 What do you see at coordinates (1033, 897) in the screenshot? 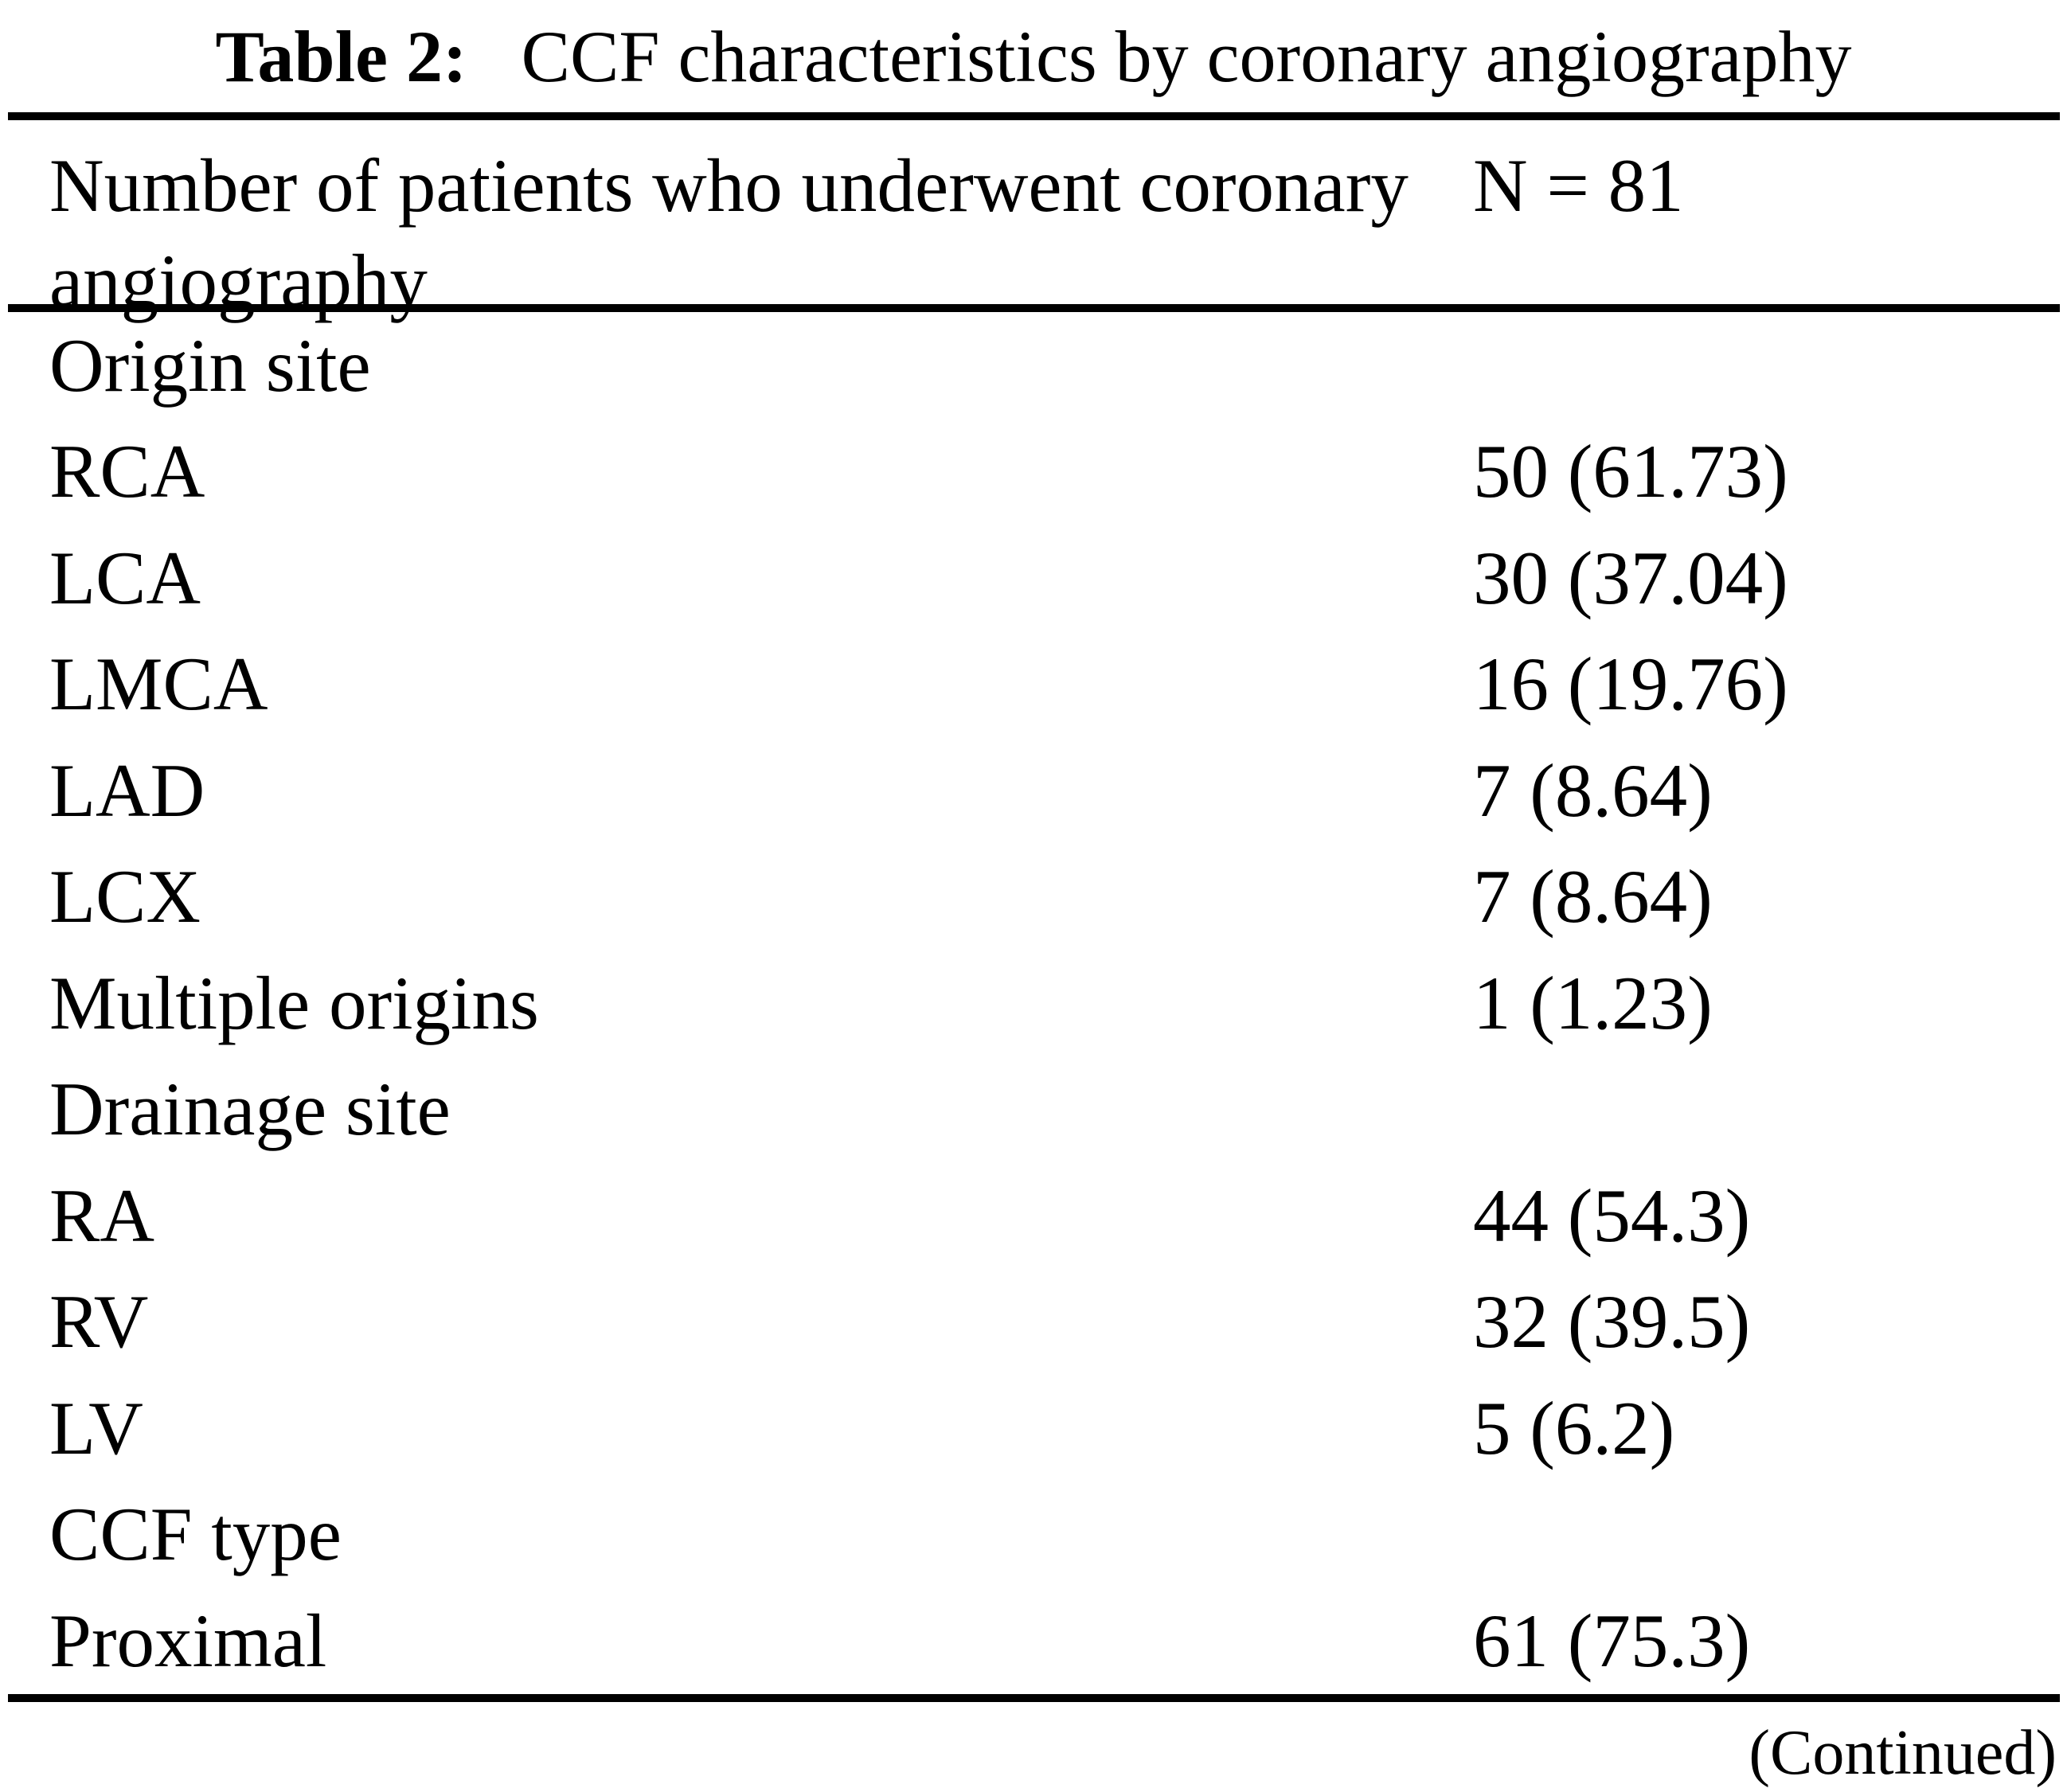
I see `table-row-lcx: LCX 7 (8.64)` at bounding box center [1033, 897].